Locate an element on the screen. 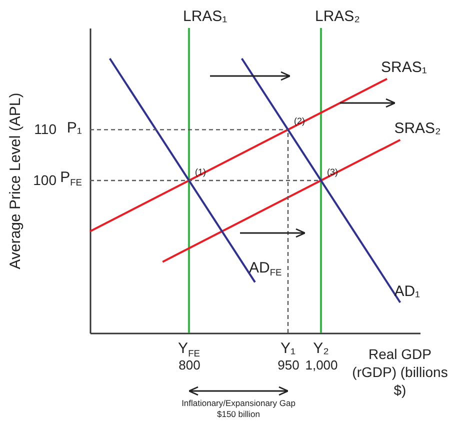  x-tick-label: 800 is located at coordinates (189, 365).